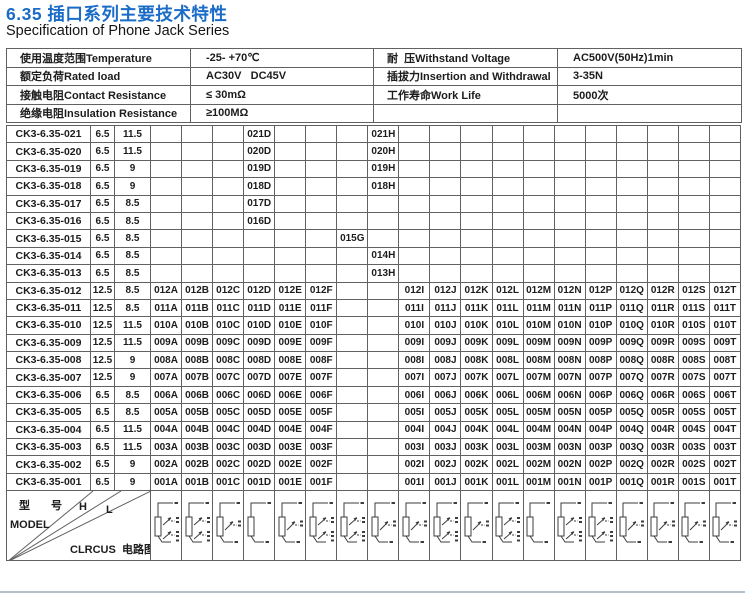  Describe the element at coordinates (228, 395) in the screenshot. I see `variant-code-cell: 006C` at that location.